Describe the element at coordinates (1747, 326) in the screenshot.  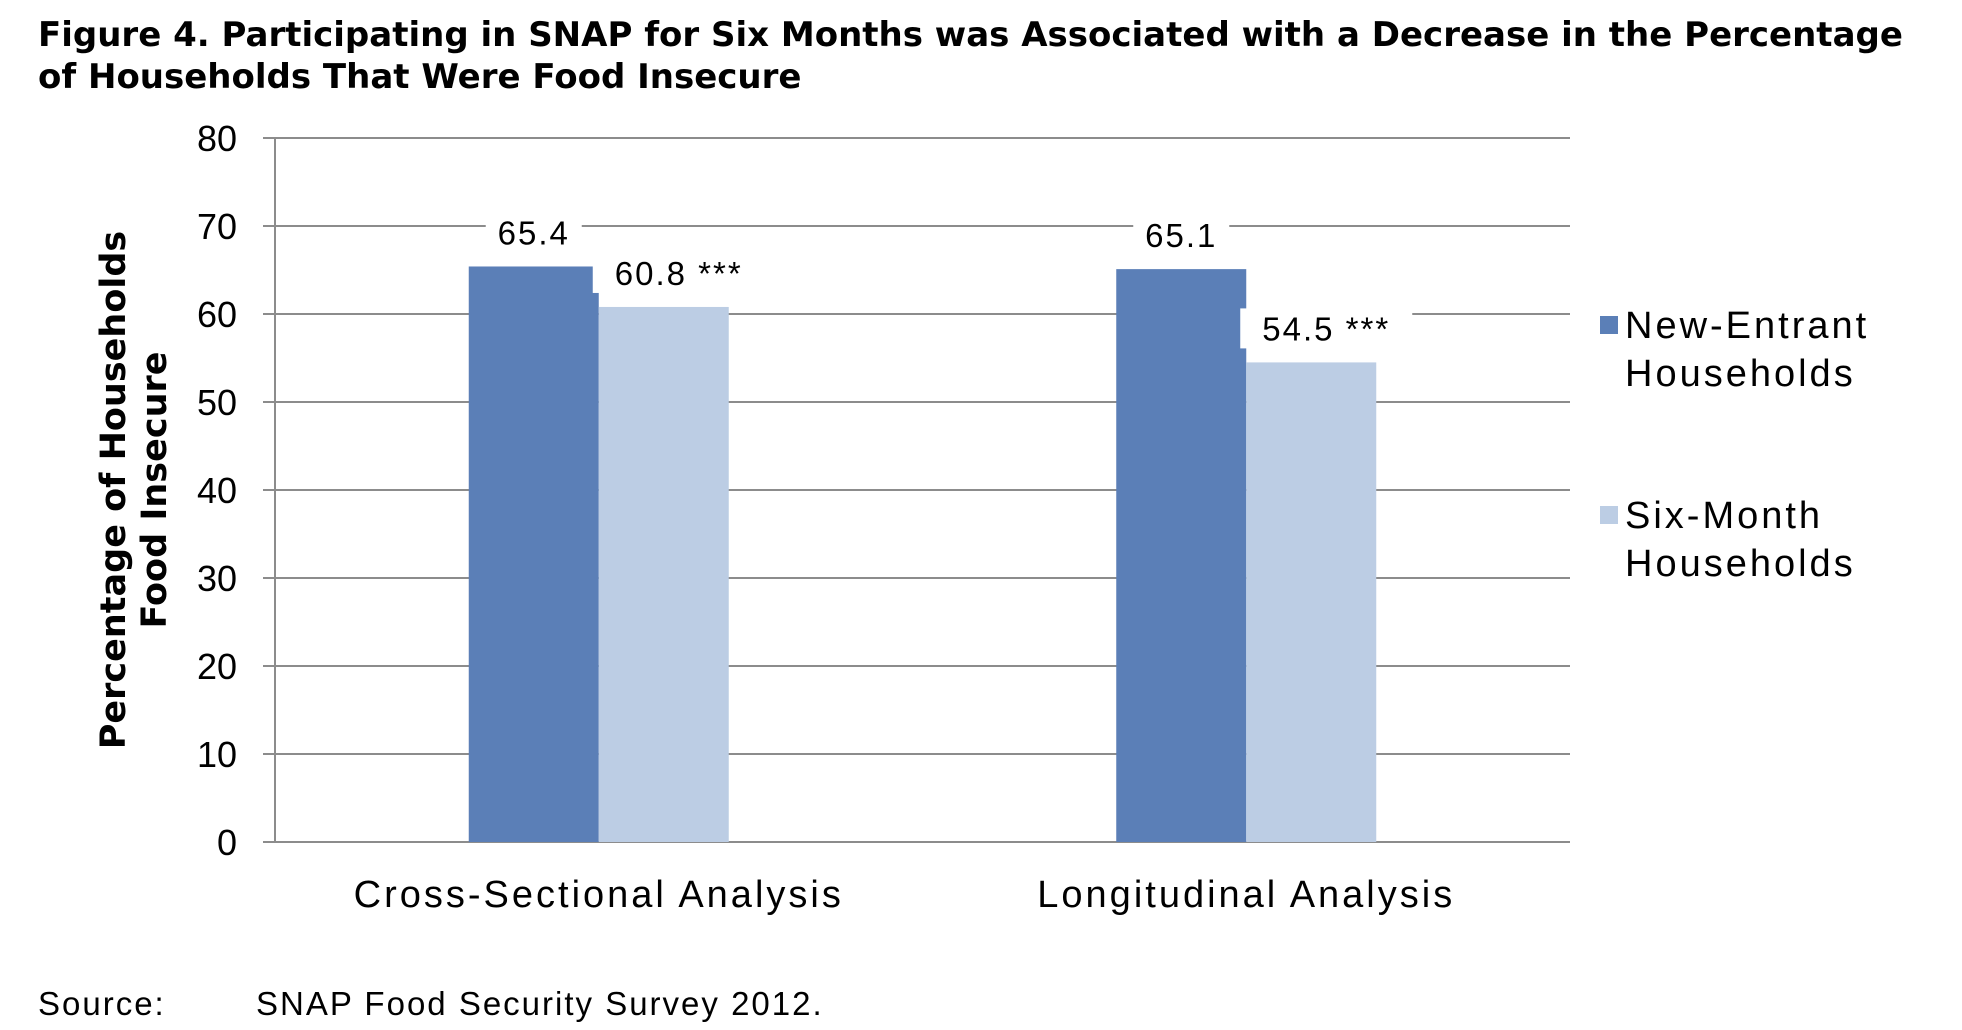
I see `legend-label-line-1: New-Entrant` at that location.